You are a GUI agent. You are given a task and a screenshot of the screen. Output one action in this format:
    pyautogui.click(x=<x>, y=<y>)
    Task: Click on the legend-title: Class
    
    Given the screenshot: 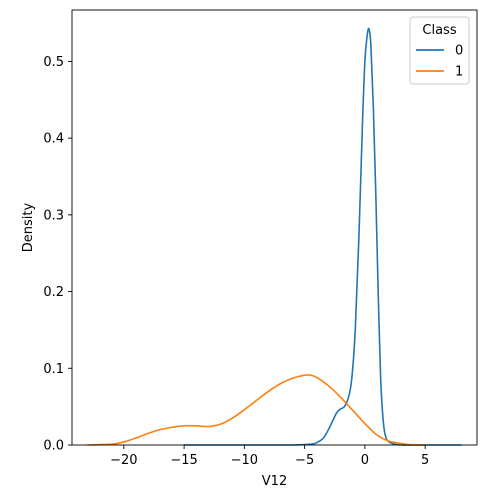 What is the action you would take?
    pyautogui.click(x=439, y=30)
    